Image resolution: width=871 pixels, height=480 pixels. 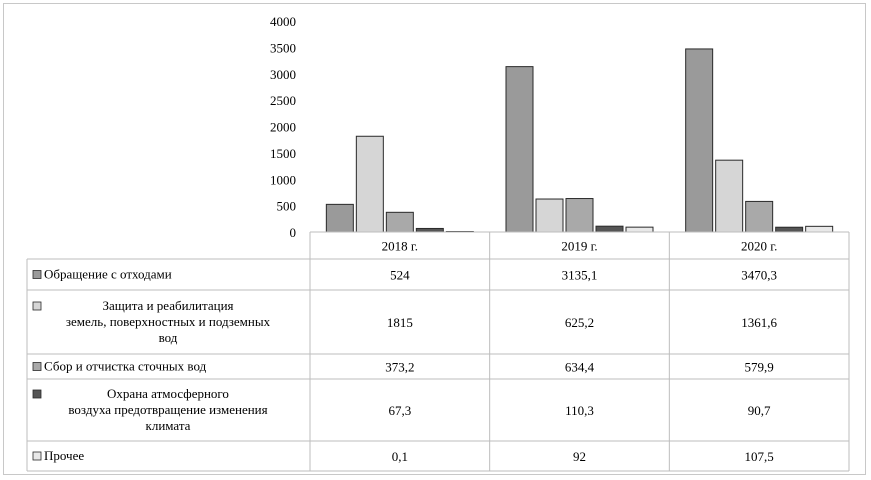 What do you see at coordinates (125, 366) in the screenshot?
I see `legend-label: Сбор и отчистка сточных вод` at bounding box center [125, 366].